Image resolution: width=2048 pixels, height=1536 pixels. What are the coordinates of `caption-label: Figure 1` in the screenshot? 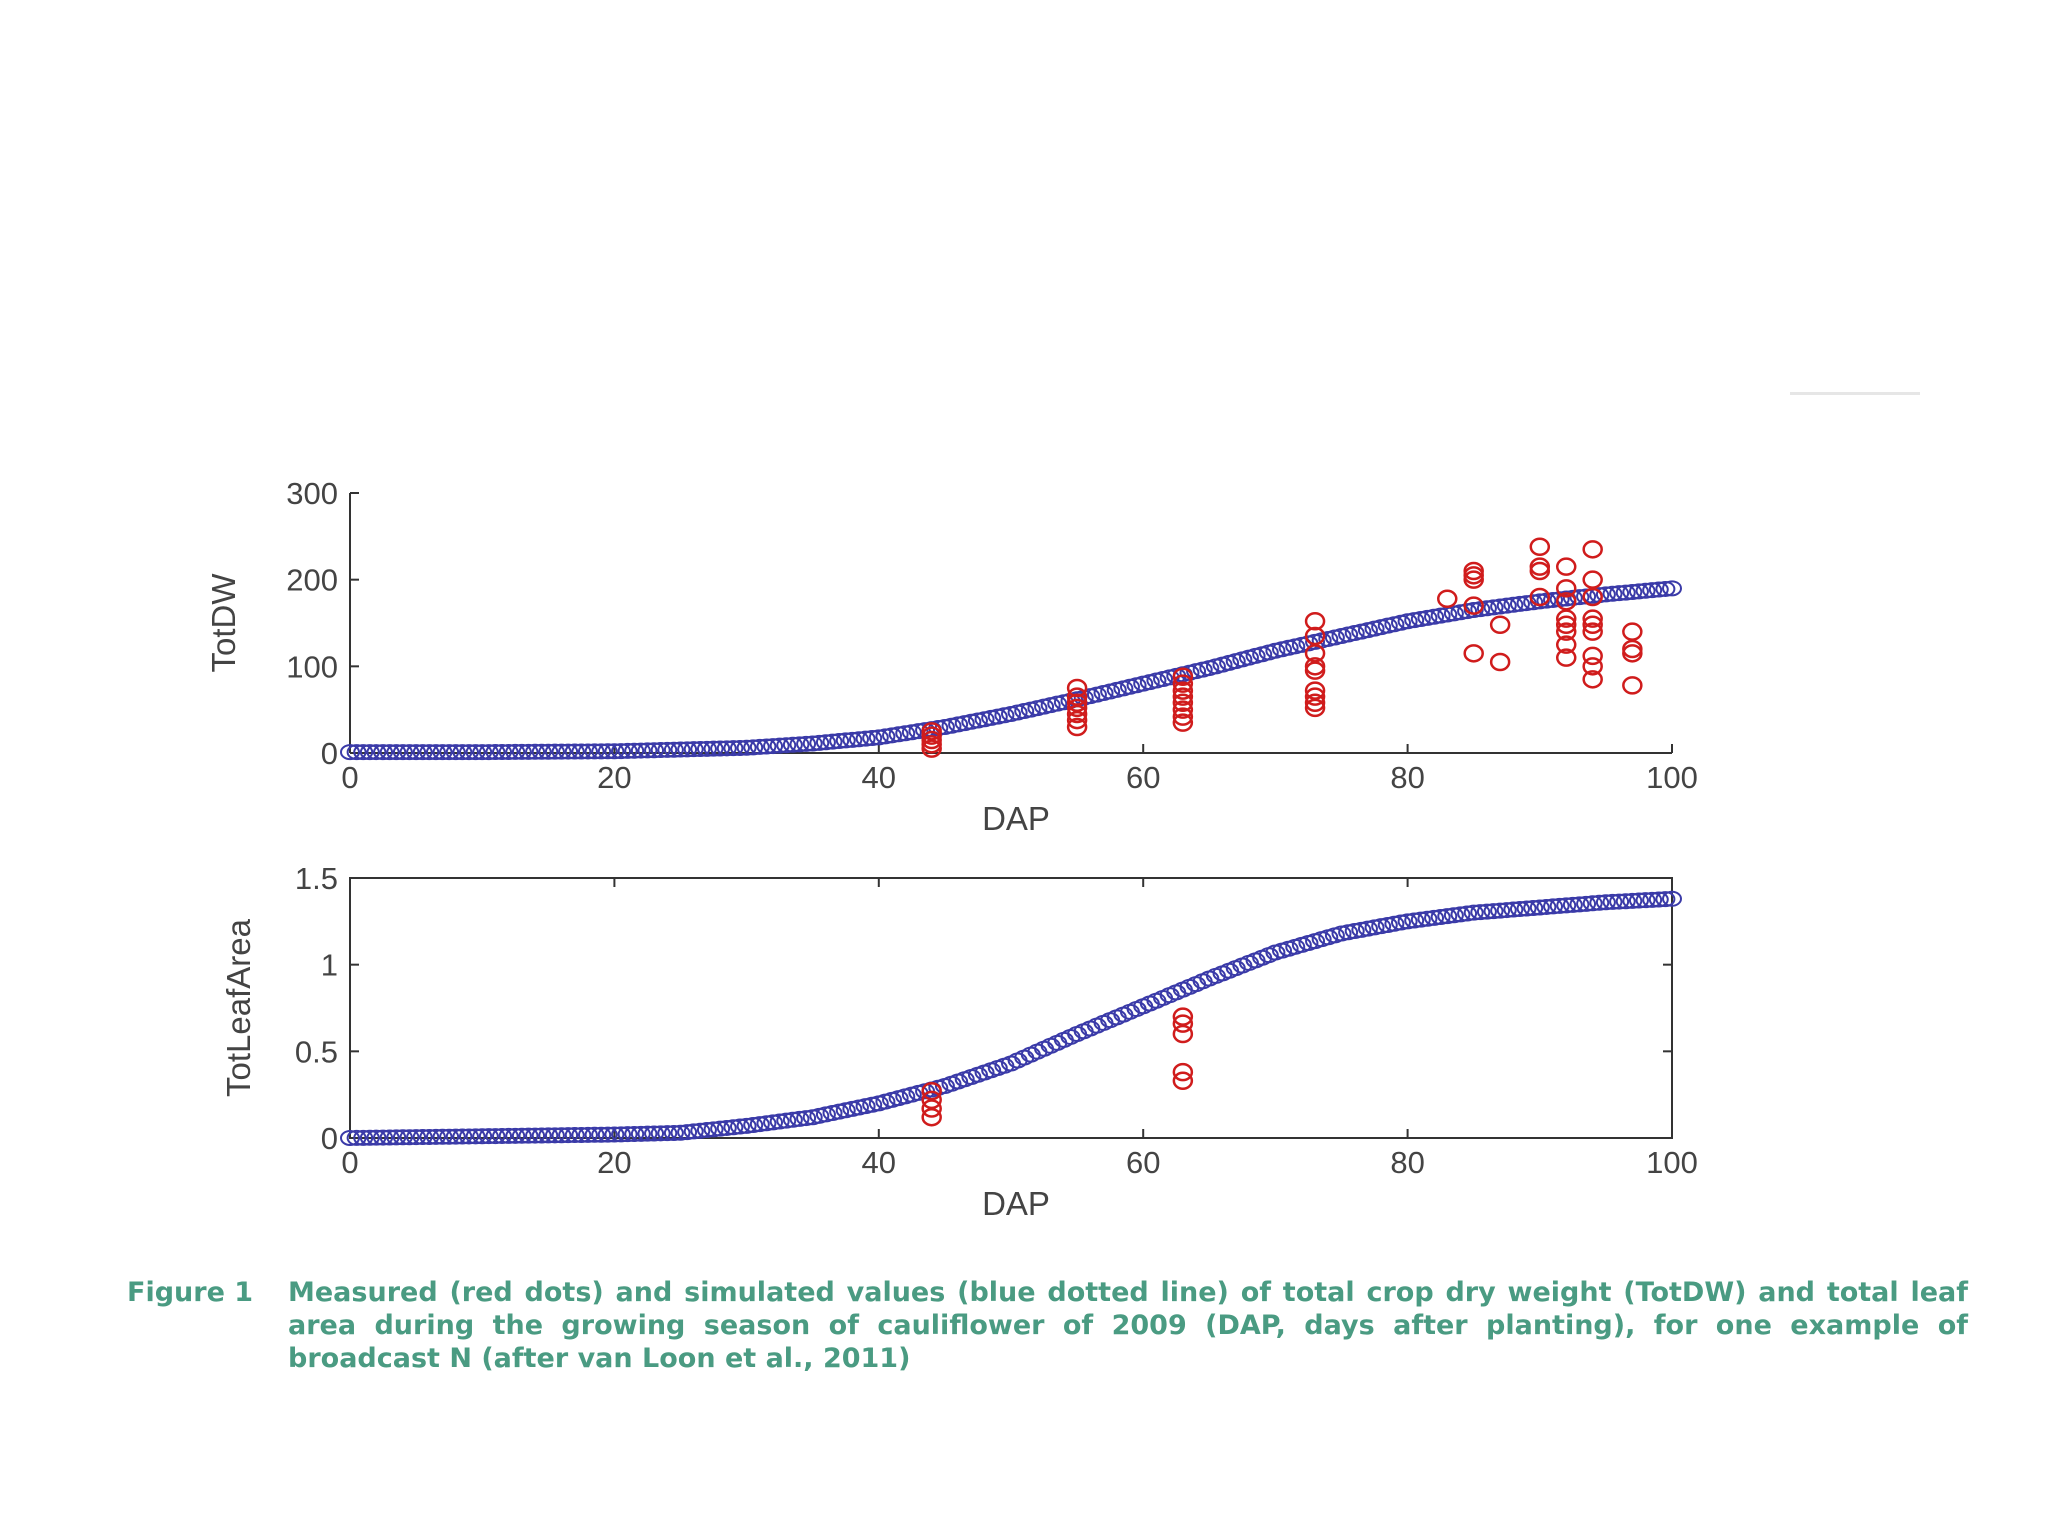 It's located at (190, 1292).